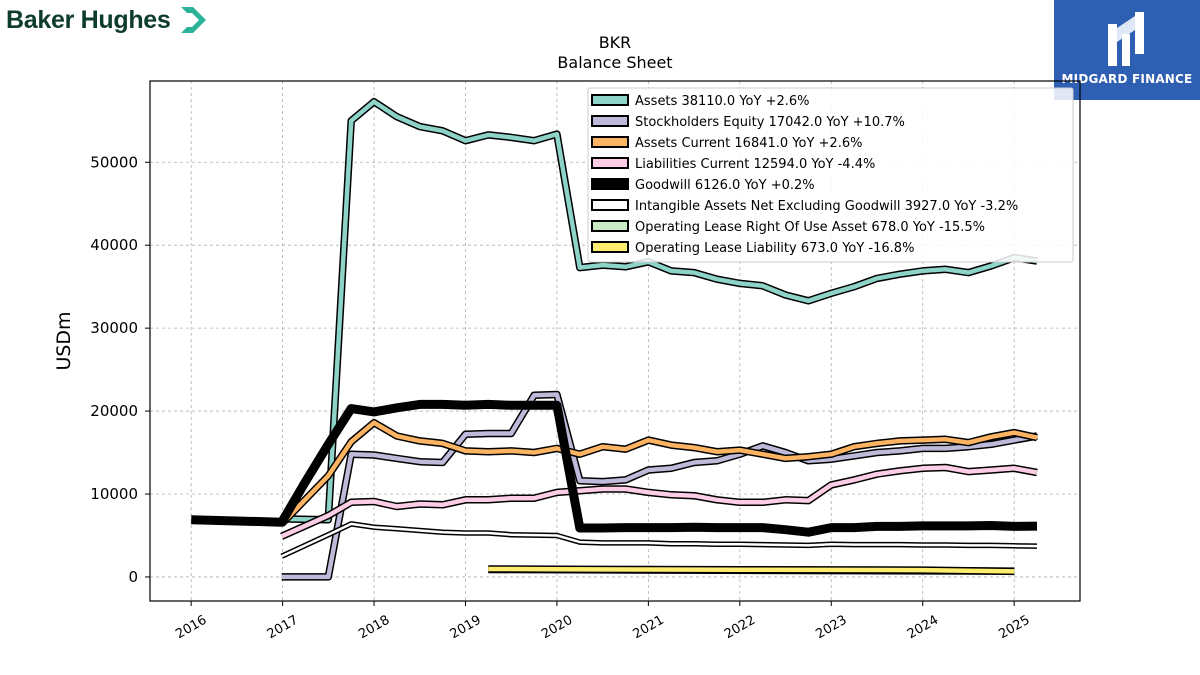 The width and height of the screenshot is (1200, 675). Describe the element at coordinates (748, 143) in the screenshot. I see `legend-label: Assets Current 16841.0 YoY +2.6%` at that location.